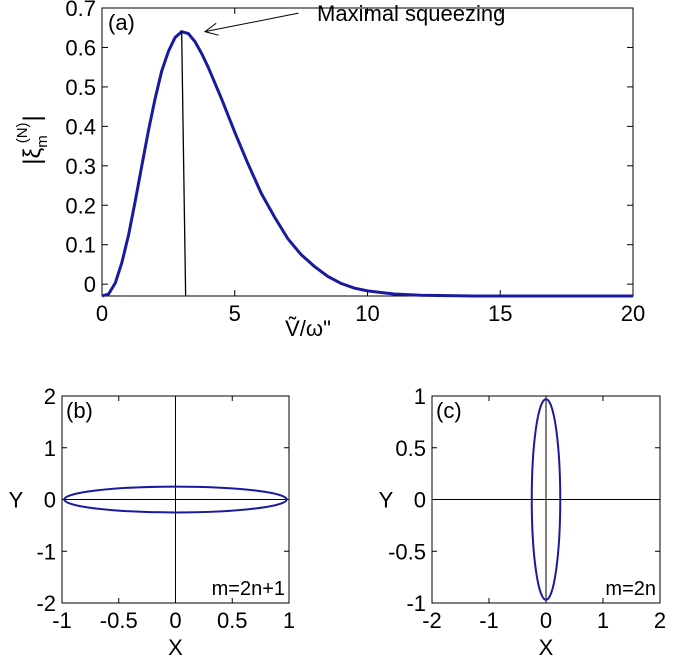 The image size is (695, 663). I want to click on panel-c-y-axis-label: Y, so click(386, 500).